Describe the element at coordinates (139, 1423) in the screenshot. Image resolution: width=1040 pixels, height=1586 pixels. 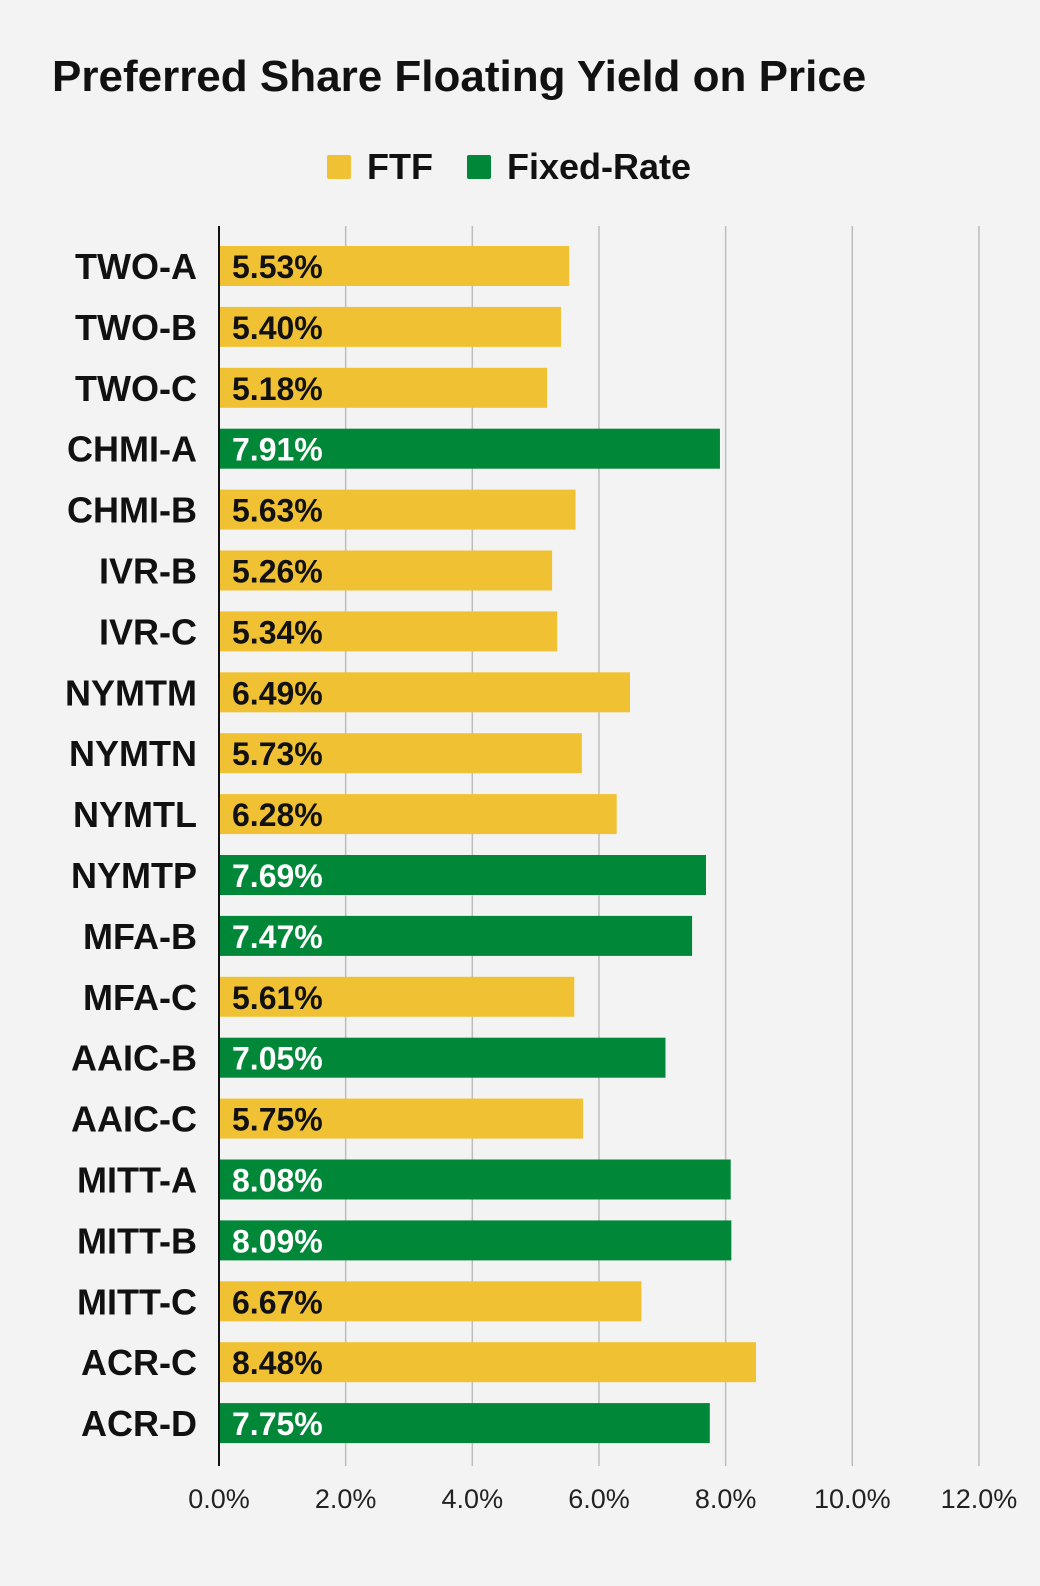
I see `category-label: ACR-D` at that location.